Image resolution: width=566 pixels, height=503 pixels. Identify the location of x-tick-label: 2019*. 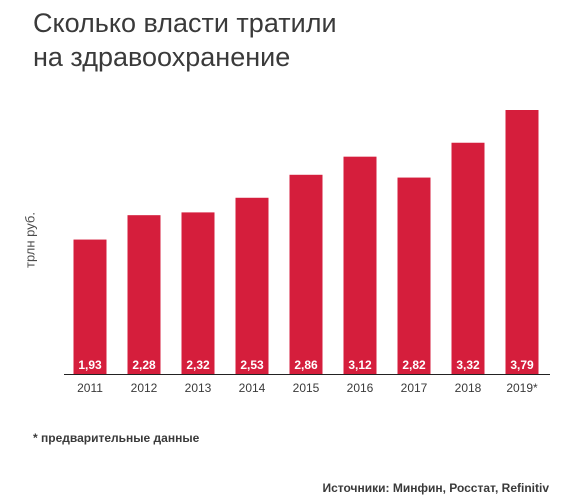
(522, 388).